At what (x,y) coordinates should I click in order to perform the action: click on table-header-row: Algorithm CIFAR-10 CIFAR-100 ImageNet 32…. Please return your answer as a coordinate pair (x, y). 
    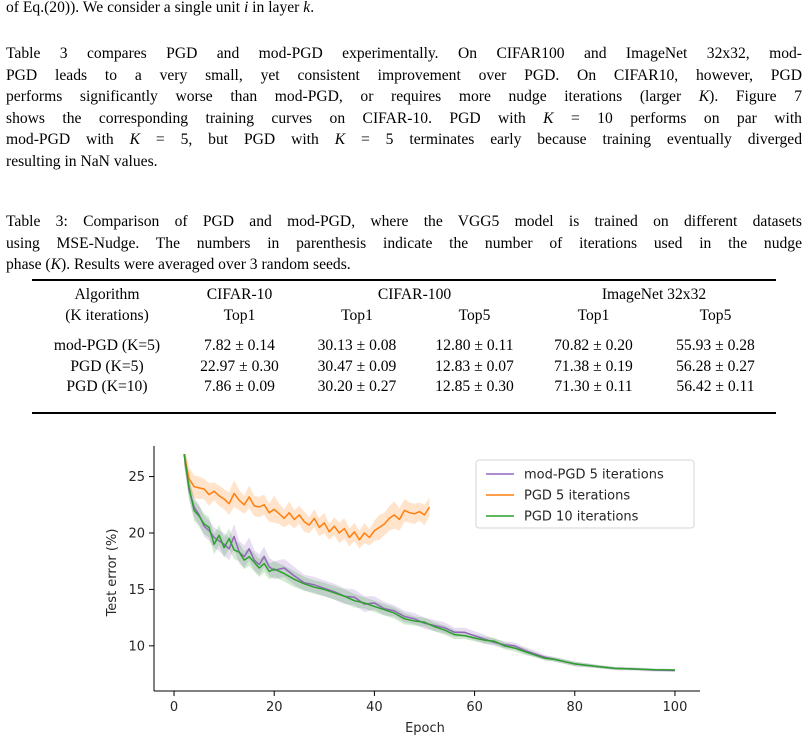
    Looking at the image, I should click on (404, 295).